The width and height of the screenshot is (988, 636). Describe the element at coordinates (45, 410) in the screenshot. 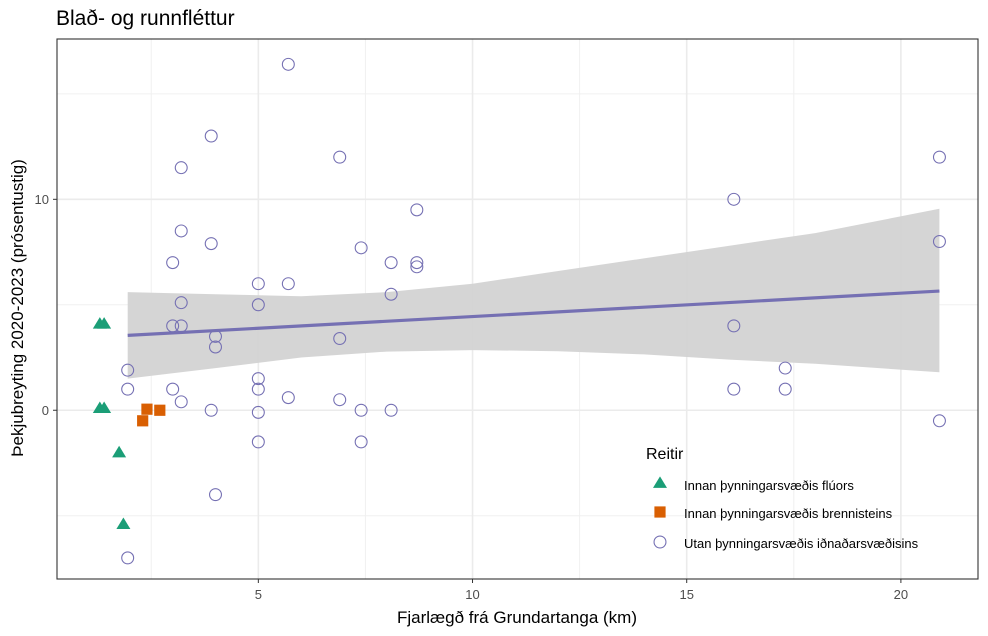

I see `y-tick-label: 0` at that location.